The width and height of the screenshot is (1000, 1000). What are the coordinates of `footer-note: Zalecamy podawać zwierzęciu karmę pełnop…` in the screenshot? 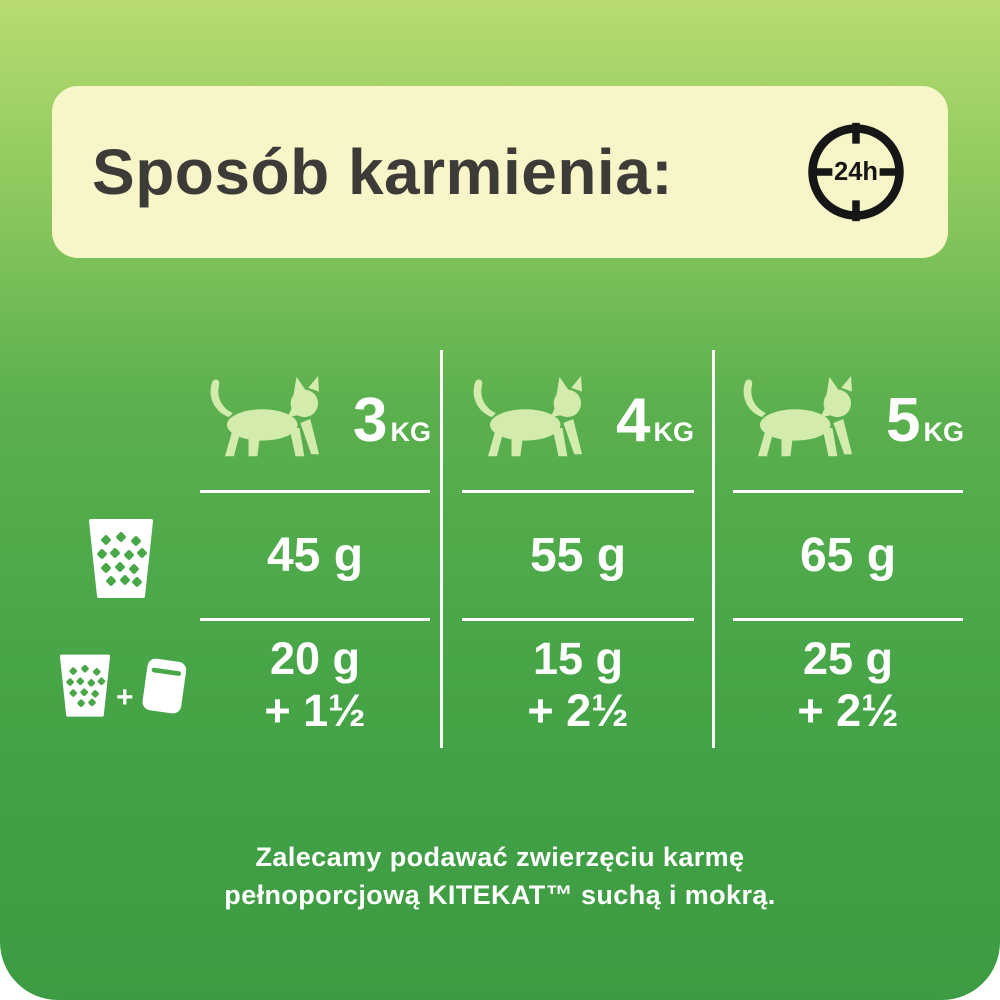 It's located at (500, 876).